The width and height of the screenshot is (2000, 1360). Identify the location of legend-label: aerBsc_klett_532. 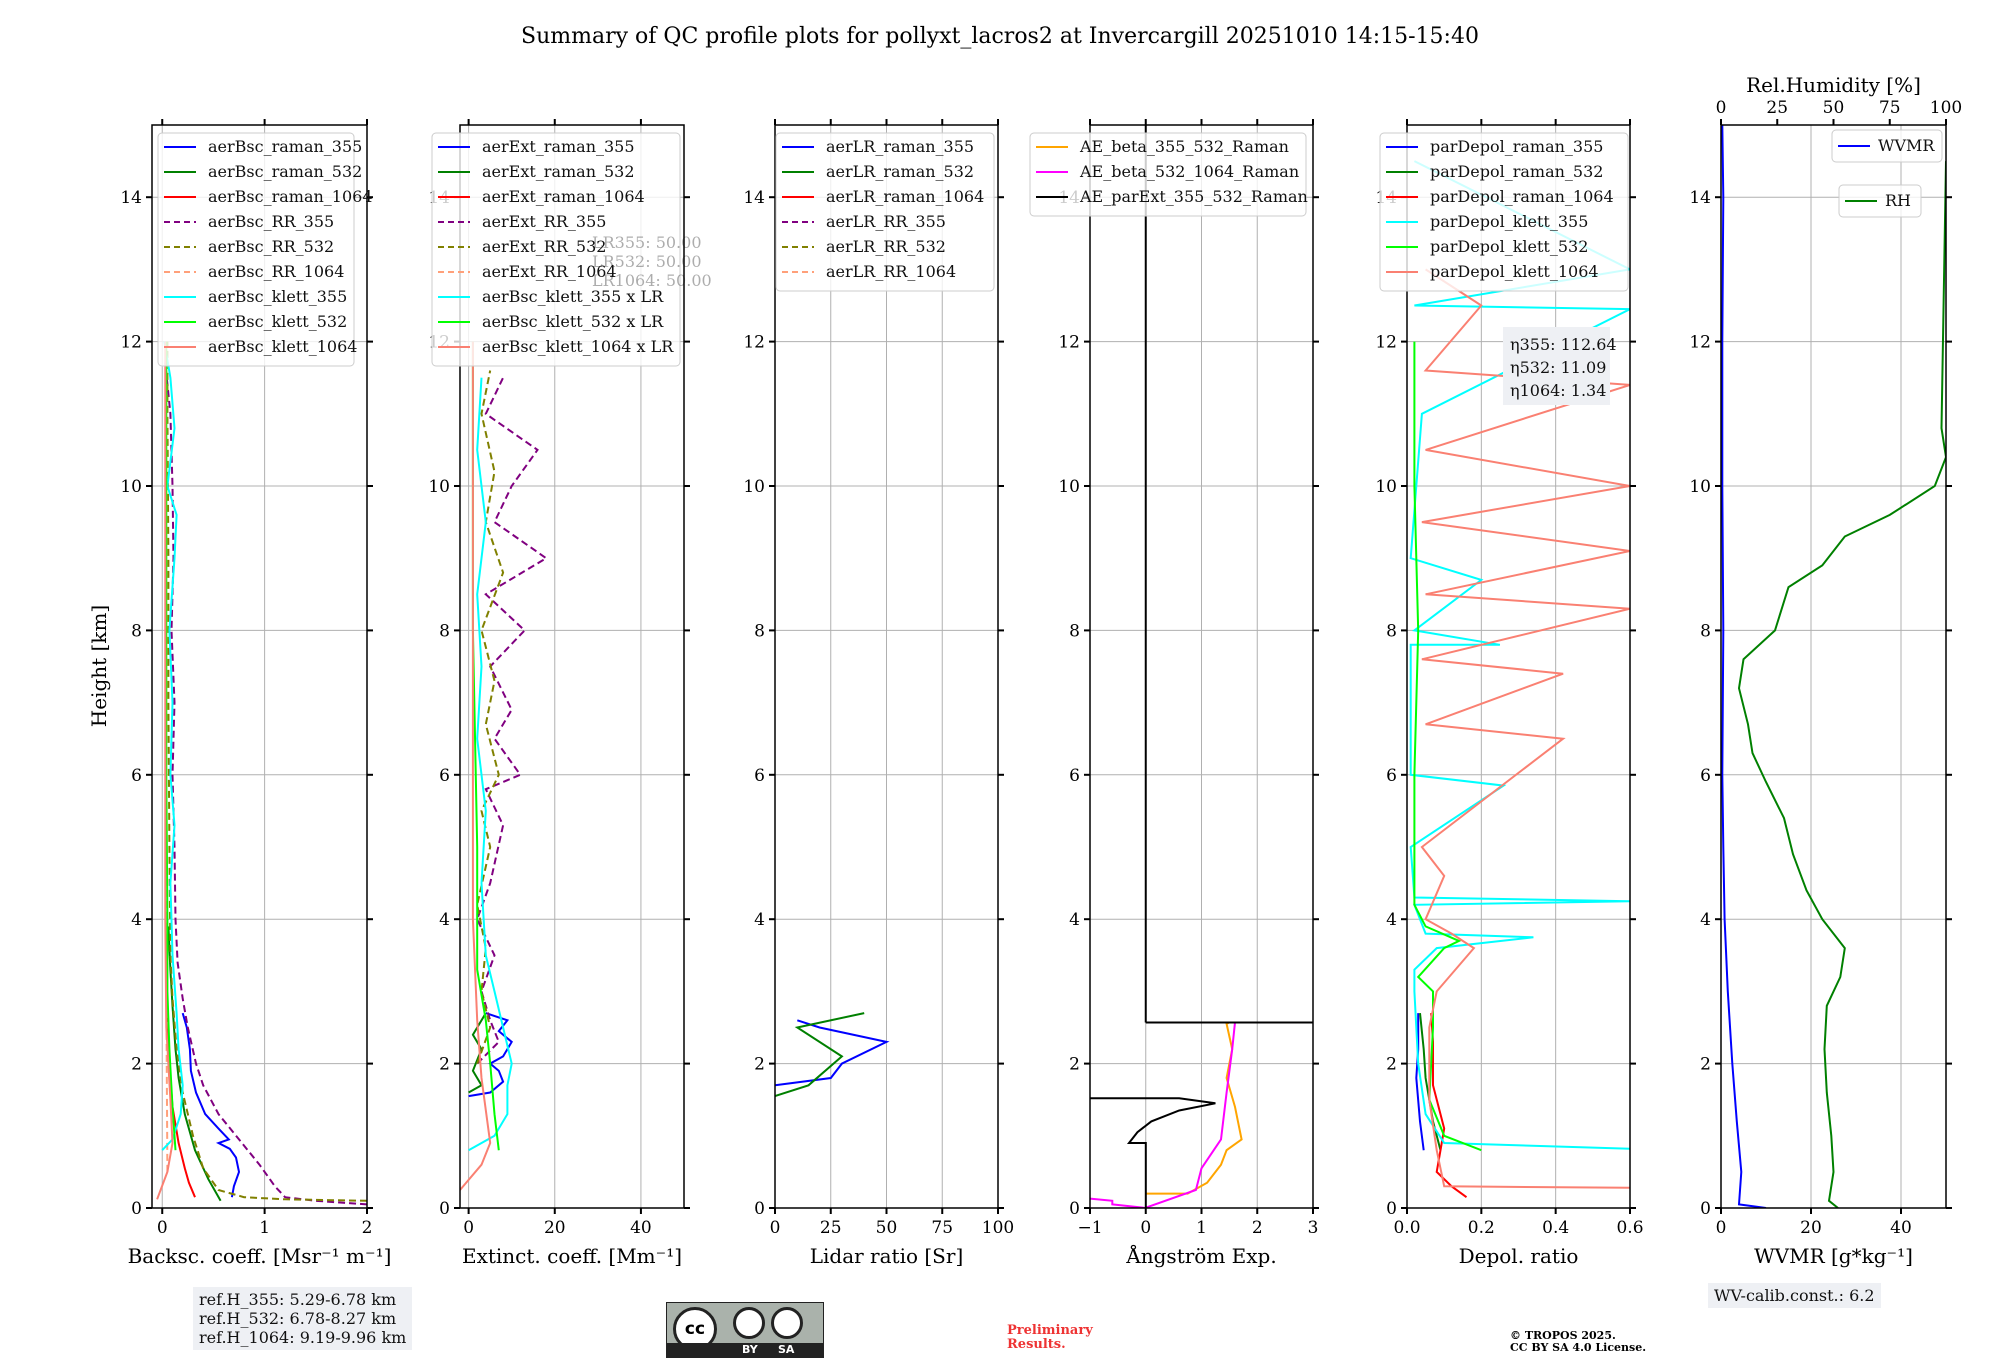
(277, 321).